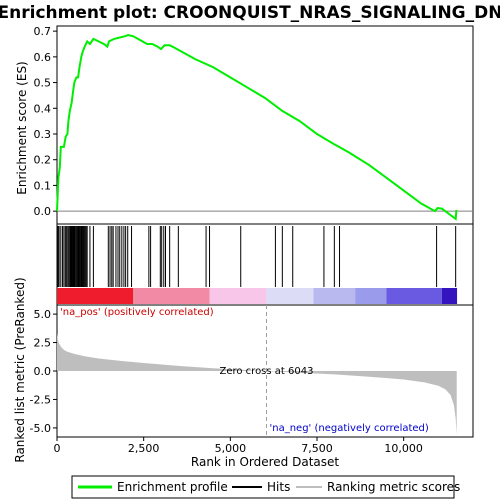  What do you see at coordinates (393, 487) in the screenshot?
I see `legend-metric-label: Ranking metric scores` at bounding box center [393, 487].